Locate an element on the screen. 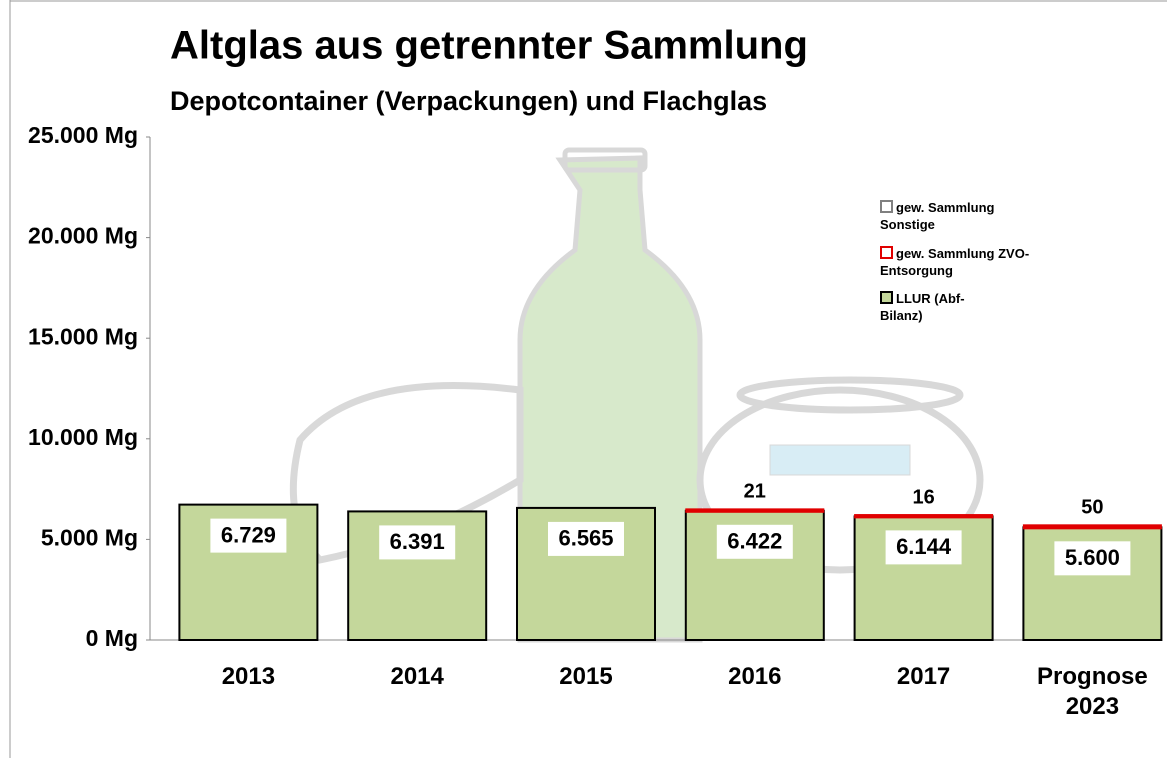 The width and height of the screenshot is (1167, 758). value-label: 6.144 is located at coordinates (924, 546).